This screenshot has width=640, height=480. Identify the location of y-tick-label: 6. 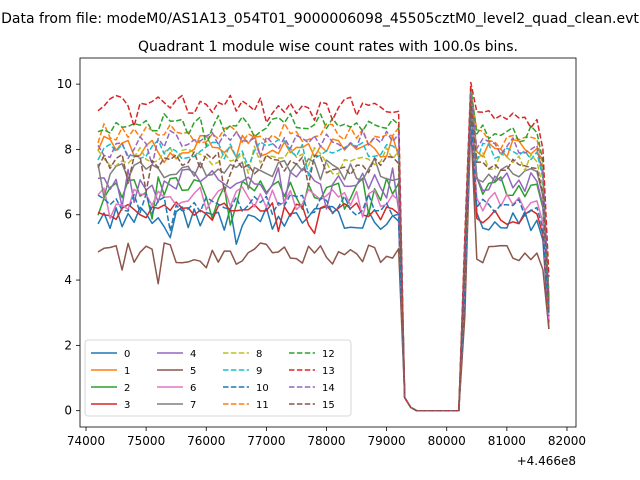
(68, 215).